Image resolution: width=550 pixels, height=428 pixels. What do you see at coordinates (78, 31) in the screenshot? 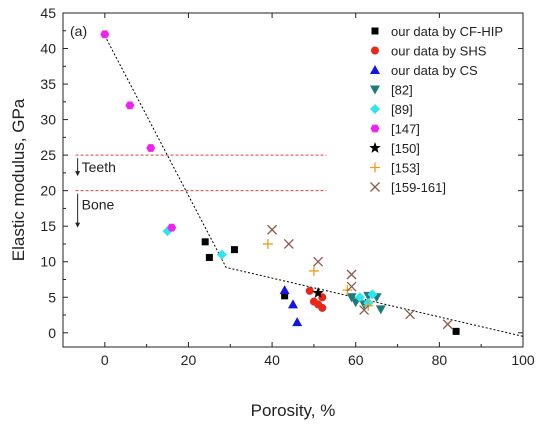
I see `panel-label: (a)` at bounding box center [78, 31].